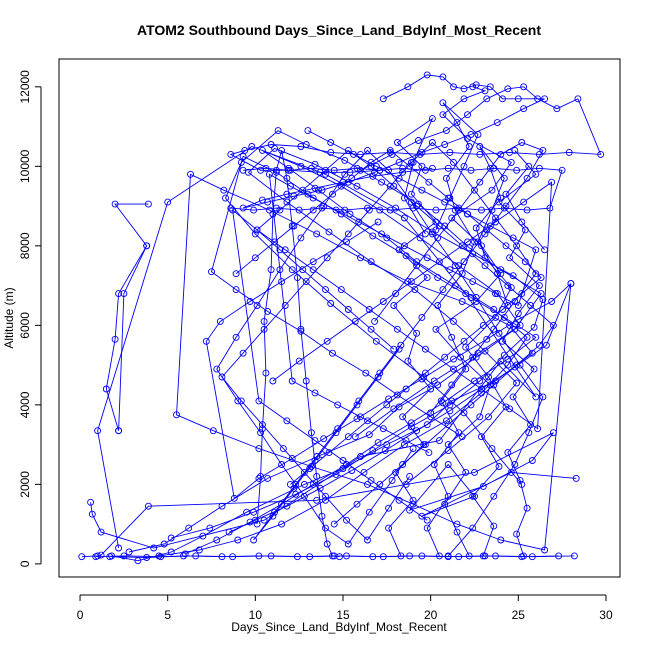 The height and width of the screenshot is (650, 650). What do you see at coordinates (25, 325) in the screenshot?
I see `y-tick-label: 6000` at bounding box center [25, 325].